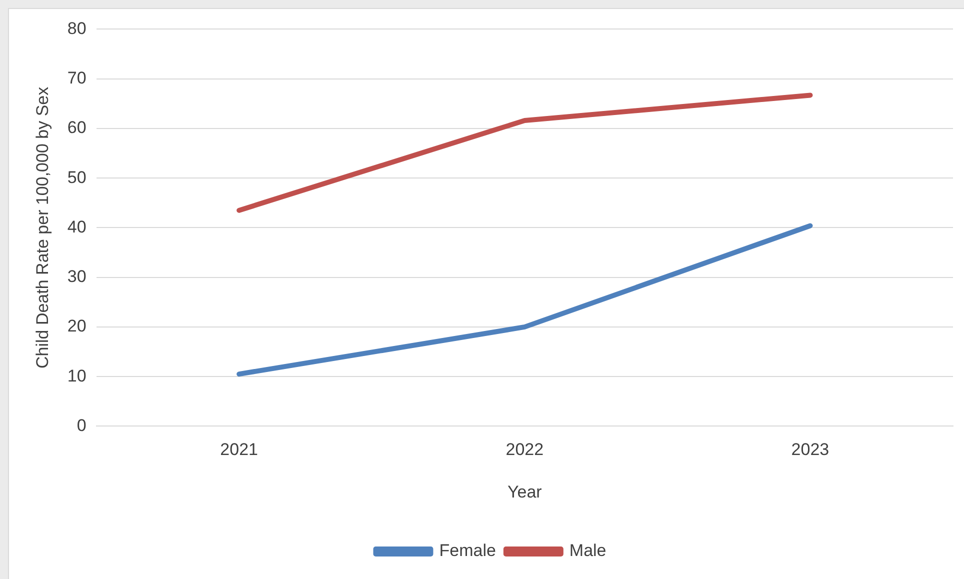 This screenshot has width=964, height=579. I want to click on y-tick-label: 70, so click(76, 78).